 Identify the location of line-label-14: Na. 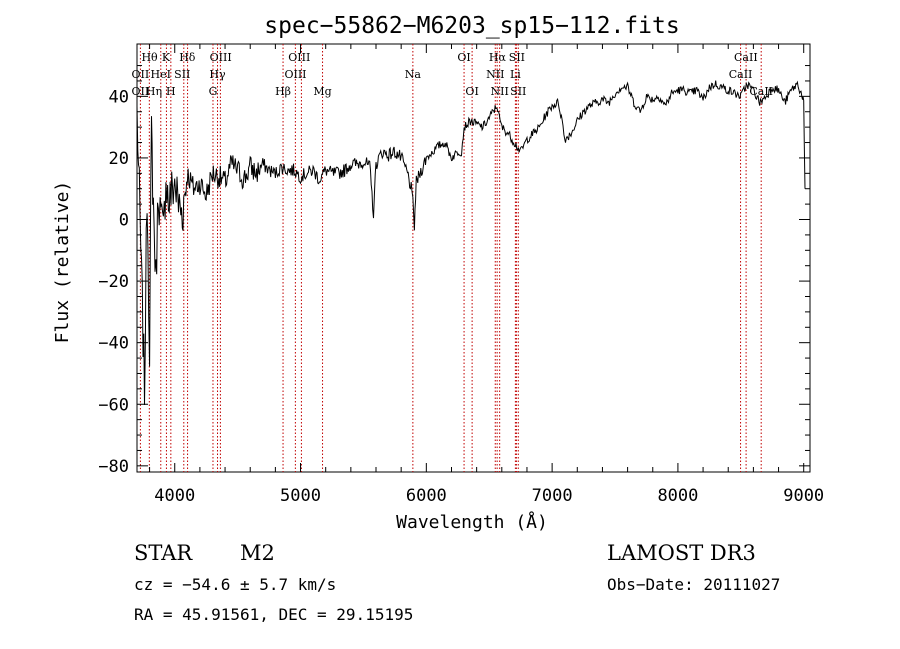
(413, 74).